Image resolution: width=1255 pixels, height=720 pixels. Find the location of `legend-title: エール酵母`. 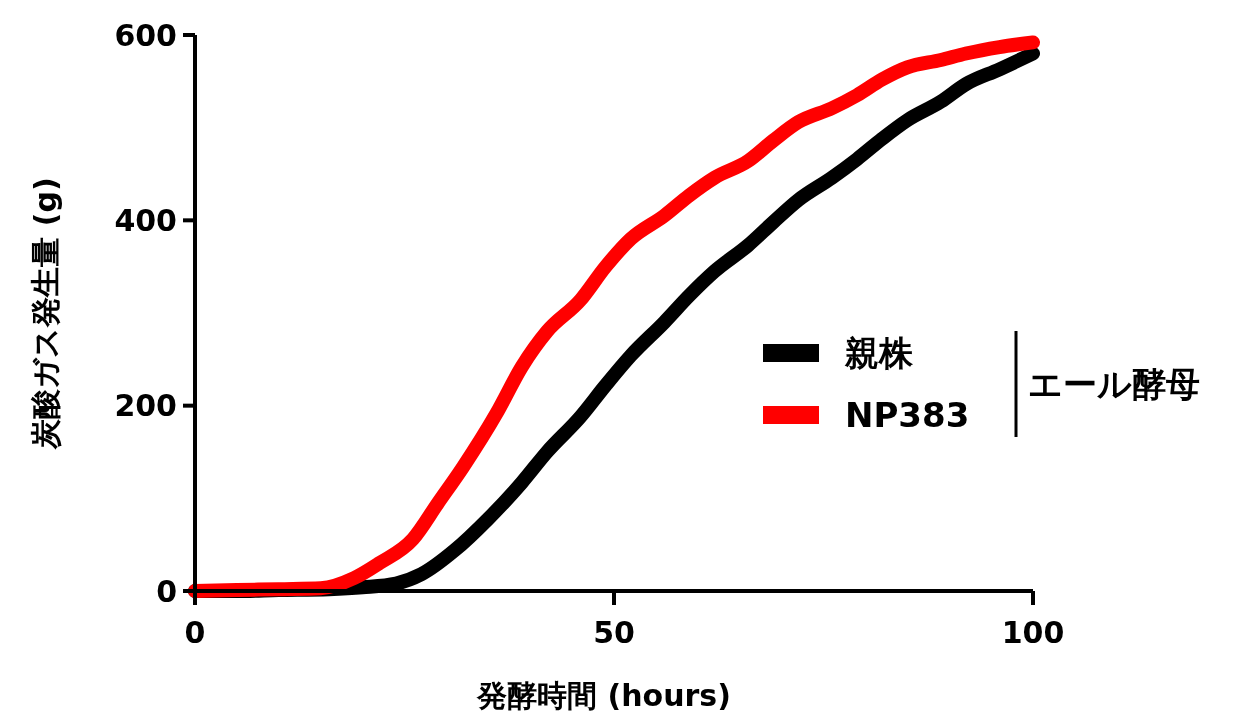

legend-title: エール酵母 is located at coordinates (1114, 384).